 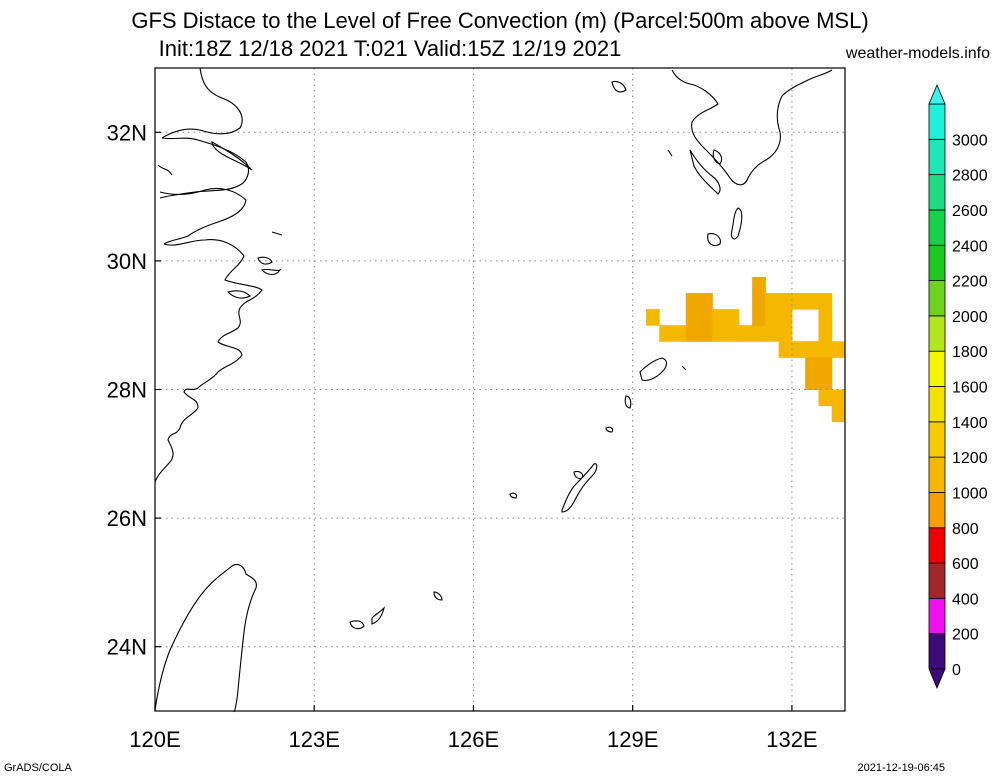 I want to click on colorbar-label-2600: 2600, so click(x=970, y=211).